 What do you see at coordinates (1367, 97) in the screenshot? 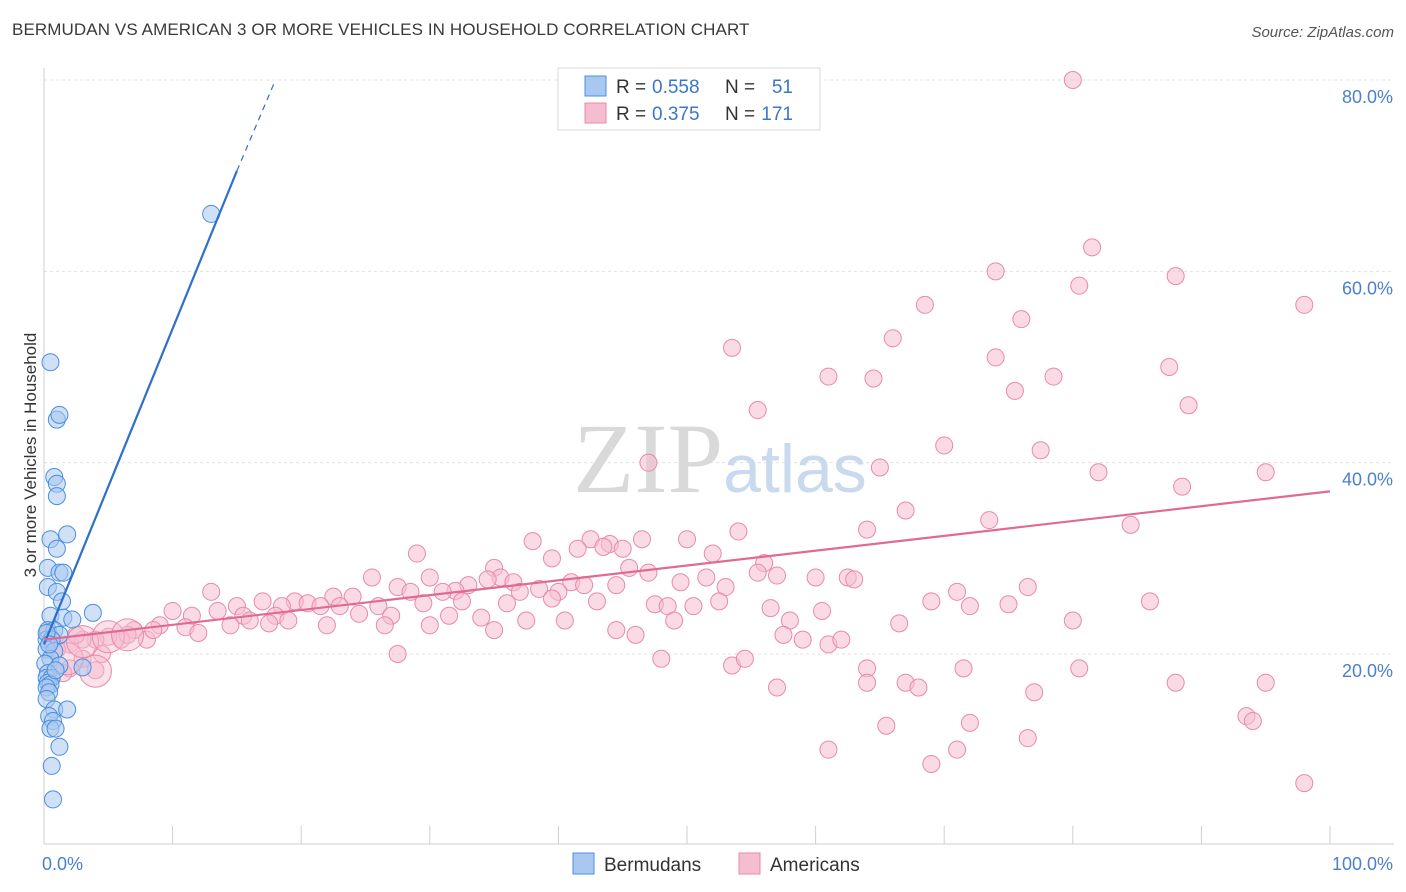
I see `y-tick-label: 80.0%` at bounding box center [1367, 97].